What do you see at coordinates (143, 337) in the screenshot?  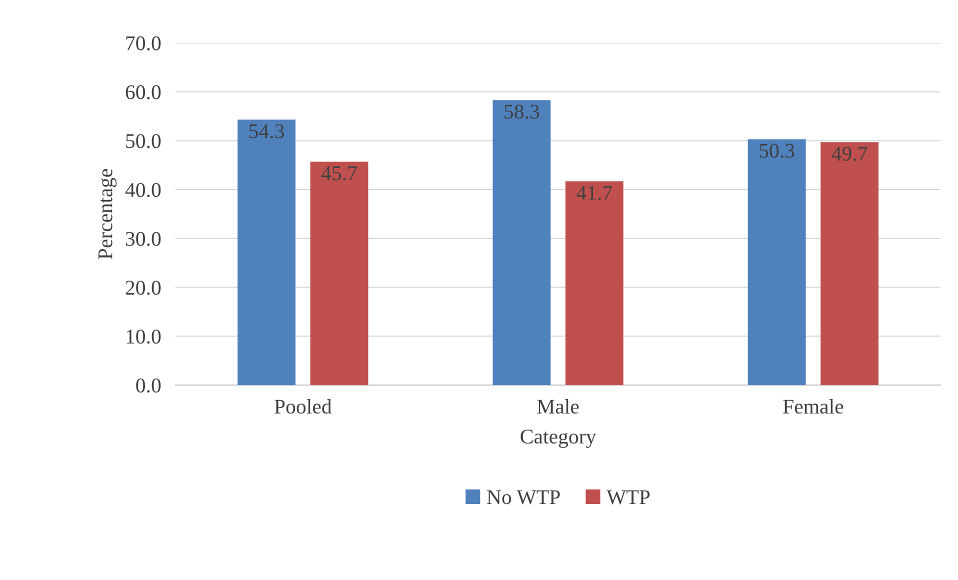 I see `y-tick-label: 10.0` at bounding box center [143, 337].